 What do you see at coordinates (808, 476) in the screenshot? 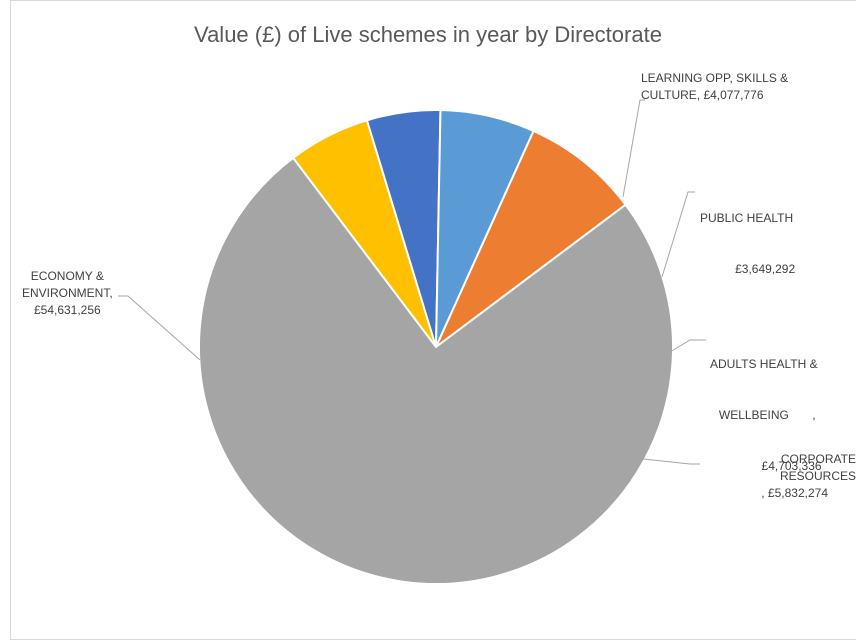
I see `data-label-corporate-resources: CORPORATE RESOURCES , £5,832,274` at bounding box center [808, 476].